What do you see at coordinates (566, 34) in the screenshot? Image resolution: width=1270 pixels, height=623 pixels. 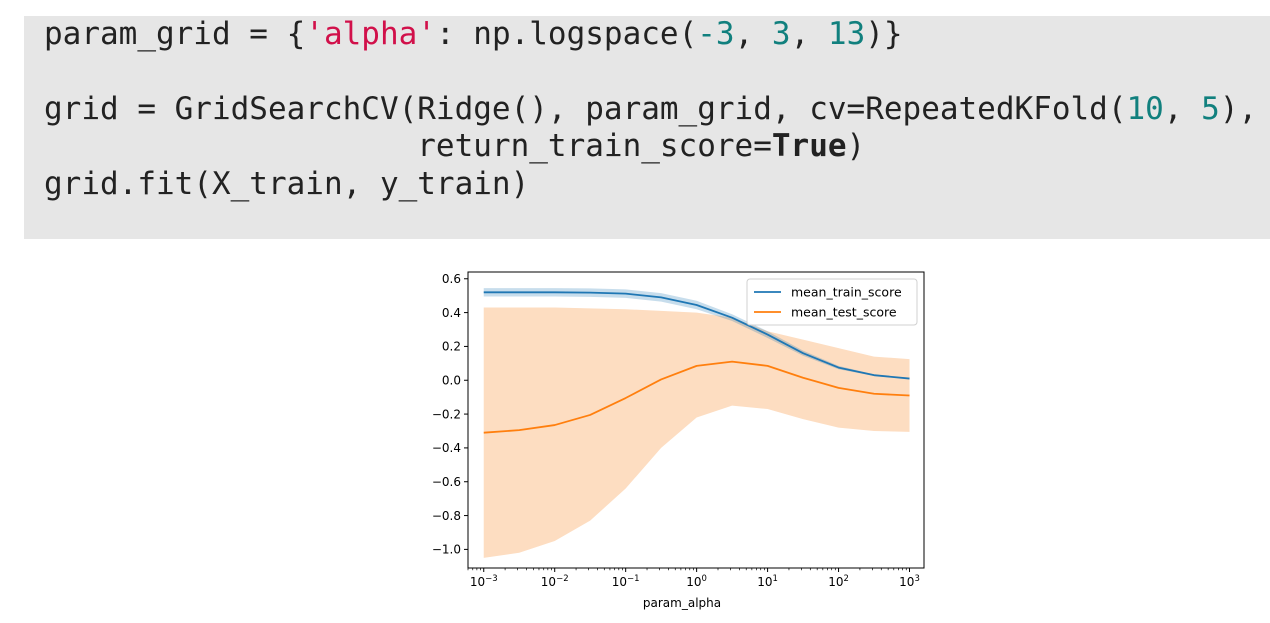 I see `code-token: : np.logspace(` at bounding box center [566, 34].